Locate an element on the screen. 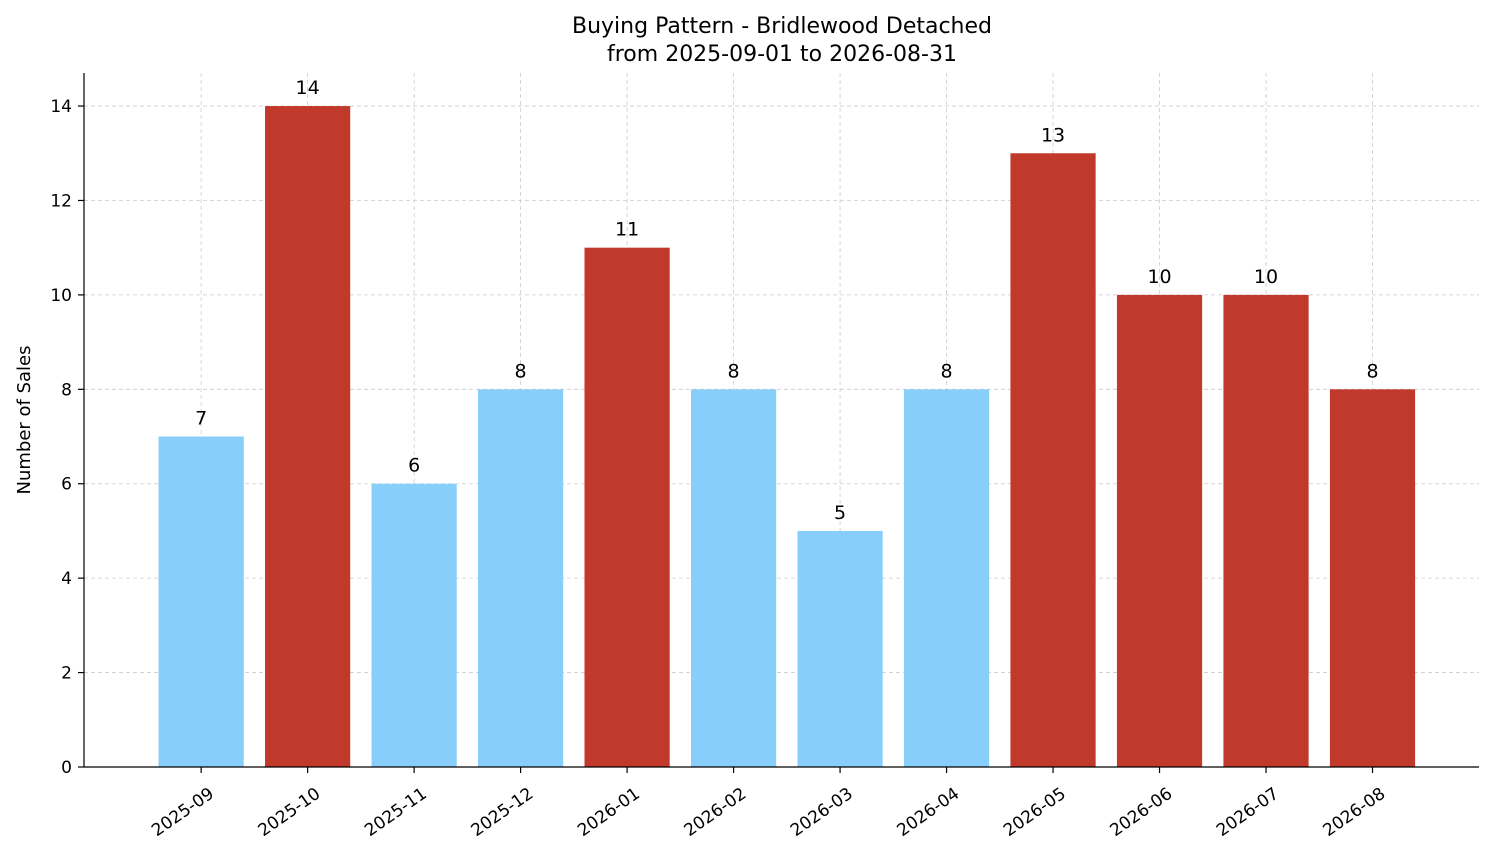 The image size is (1494, 863). x-tick-label: 2026-01 is located at coordinates (609, 812).